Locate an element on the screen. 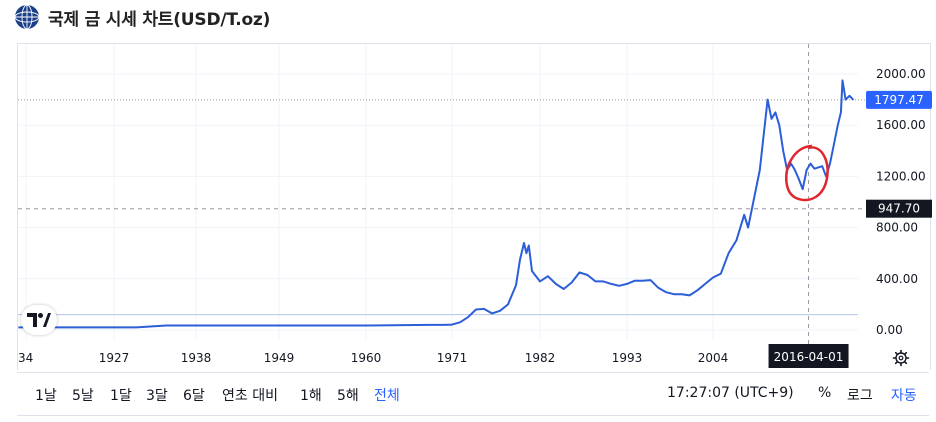  gear-icon is located at coordinates (901, 358).